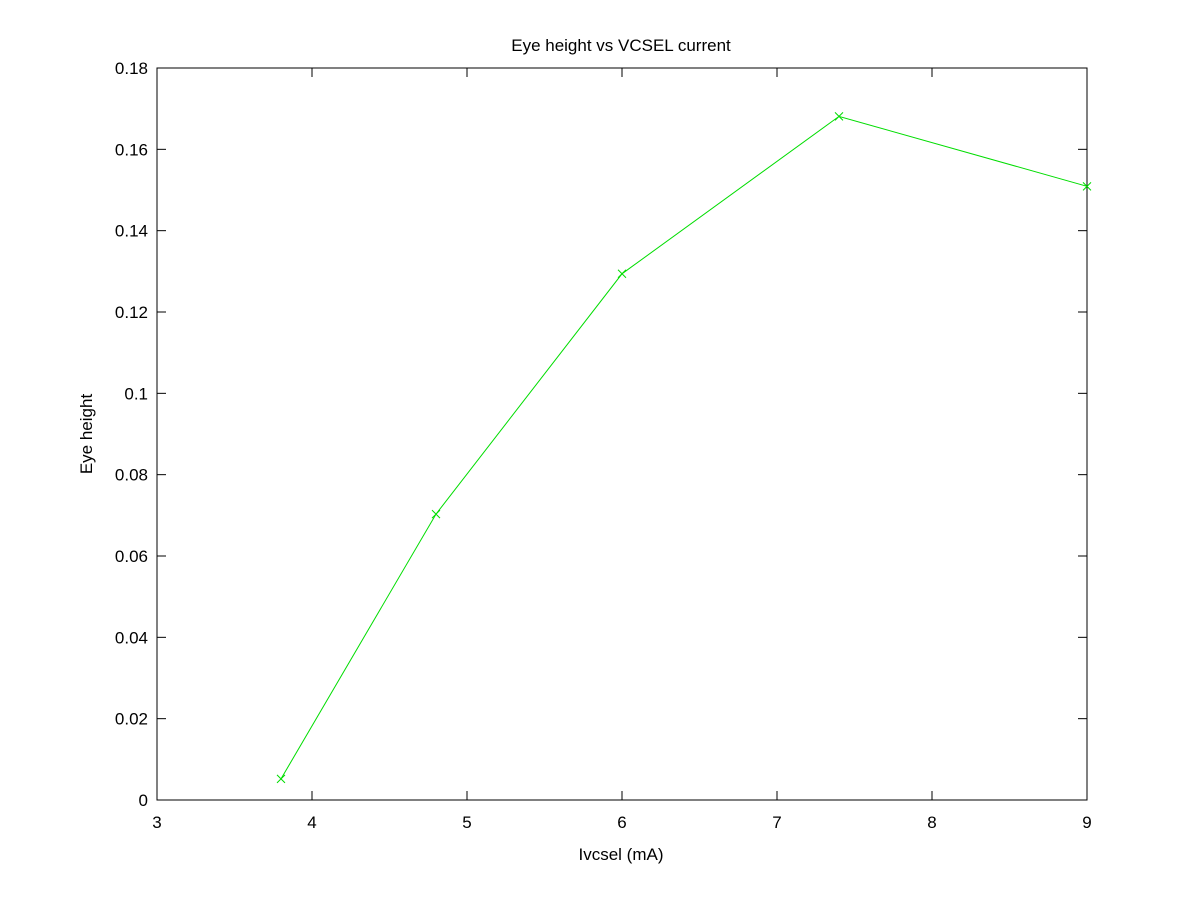 This screenshot has width=1201, height=900. Describe the element at coordinates (131, 637) in the screenshot. I see `y-tick-label: 0.04` at that location.